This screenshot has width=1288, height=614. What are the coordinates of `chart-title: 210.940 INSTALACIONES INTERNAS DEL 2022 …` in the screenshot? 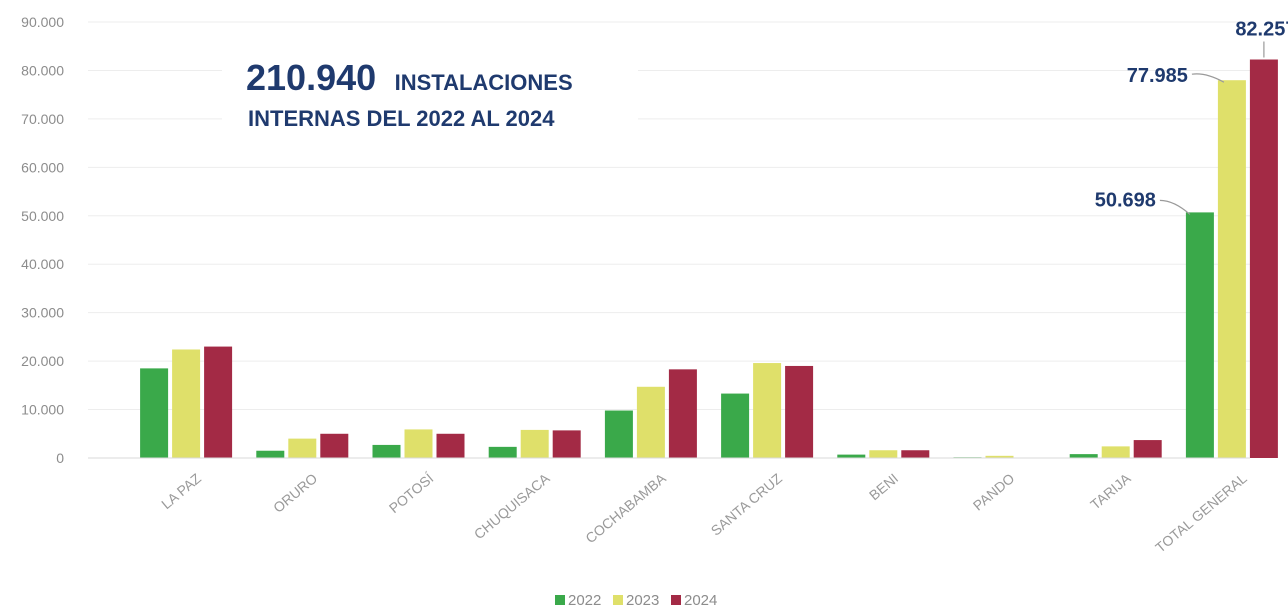 It's located at (430, 93).